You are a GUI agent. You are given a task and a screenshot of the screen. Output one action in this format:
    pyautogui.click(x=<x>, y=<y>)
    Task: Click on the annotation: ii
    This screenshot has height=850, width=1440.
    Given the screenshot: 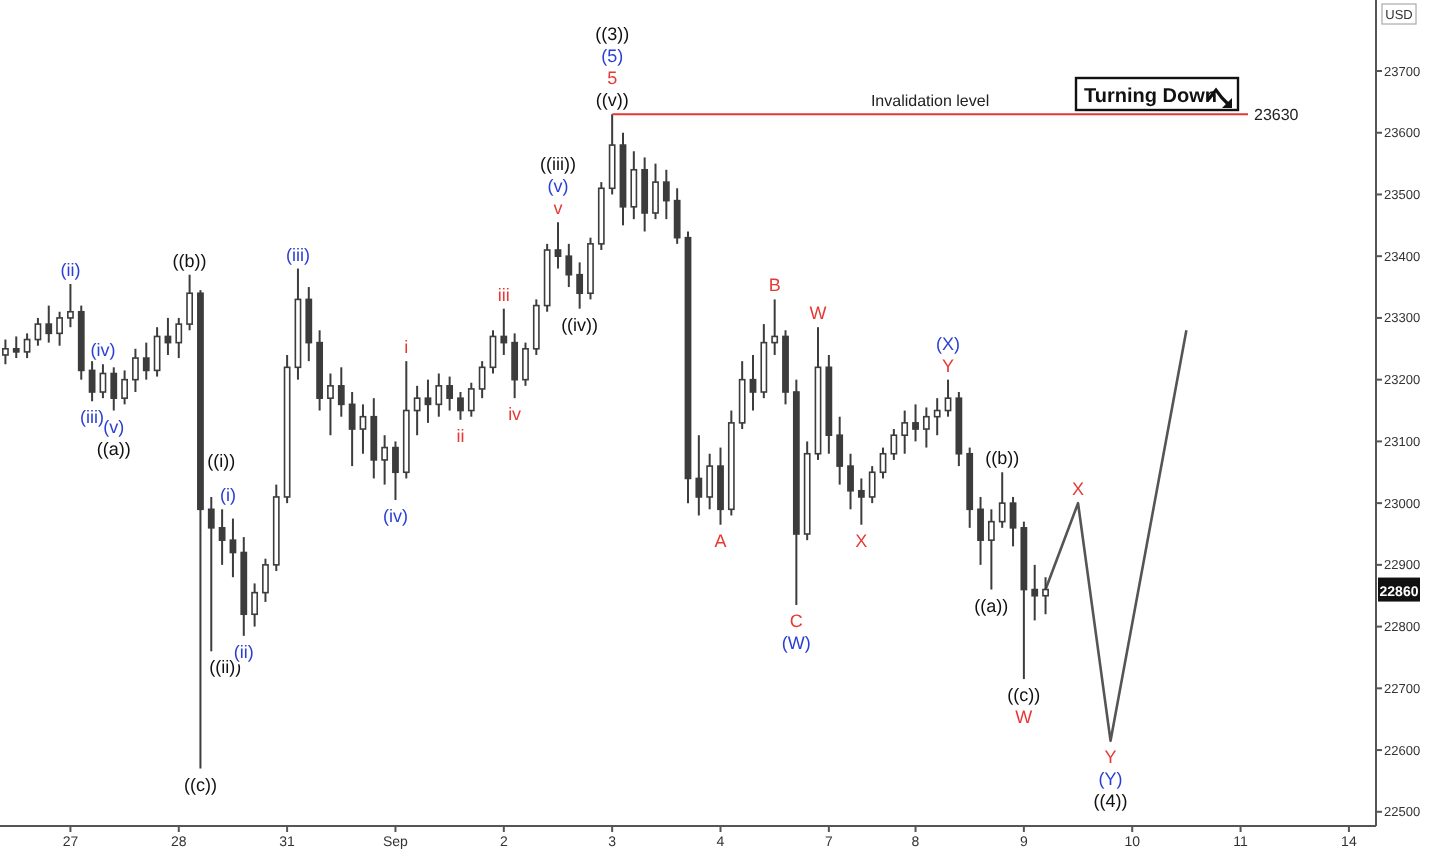 What is the action you would take?
    pyautogui.click(x=460, y=435)
    